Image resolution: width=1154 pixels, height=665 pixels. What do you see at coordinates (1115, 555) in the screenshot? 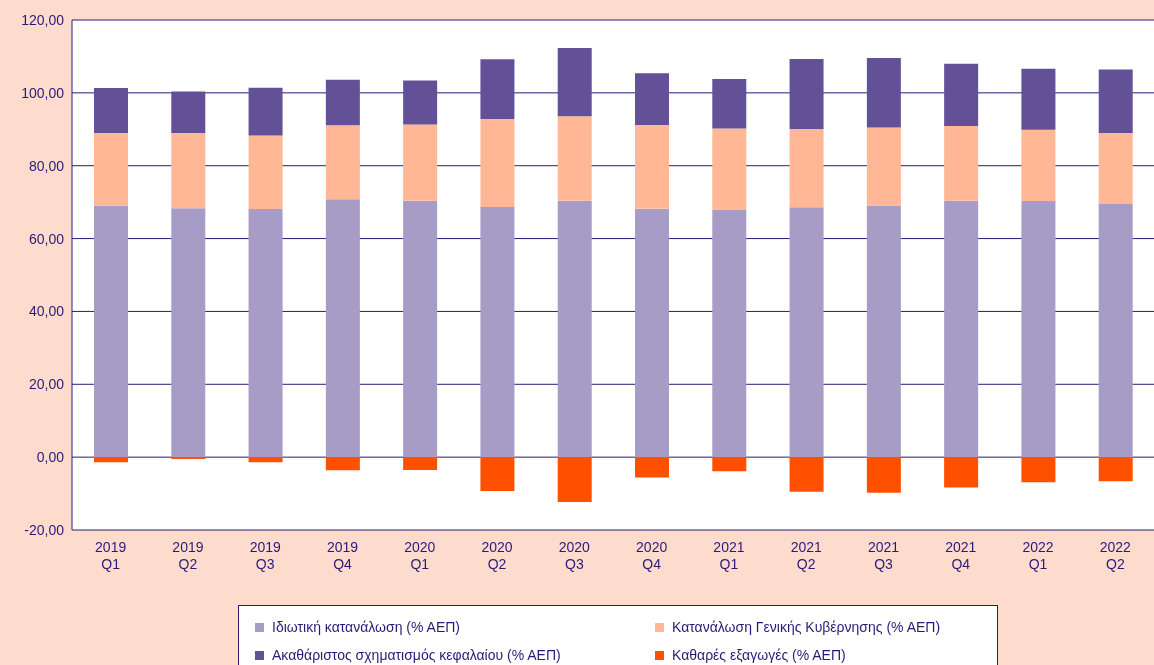
I see `x-tick-label: 2022 Q2` at bounding box center [1115, 555].